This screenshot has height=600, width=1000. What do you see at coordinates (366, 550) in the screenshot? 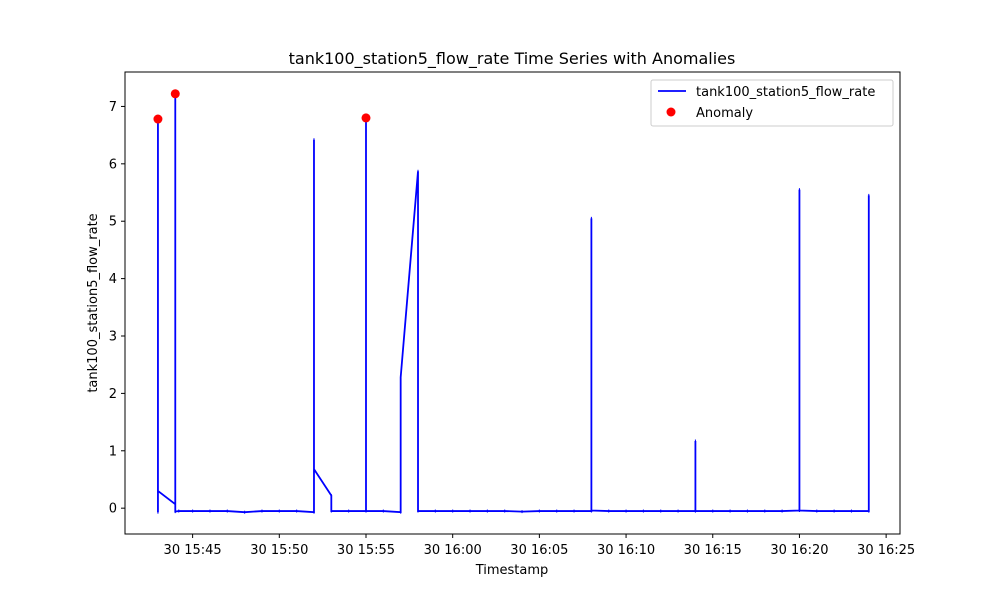
I see `x-tick-label: 30 15:55` at bounding box center [366, 550].